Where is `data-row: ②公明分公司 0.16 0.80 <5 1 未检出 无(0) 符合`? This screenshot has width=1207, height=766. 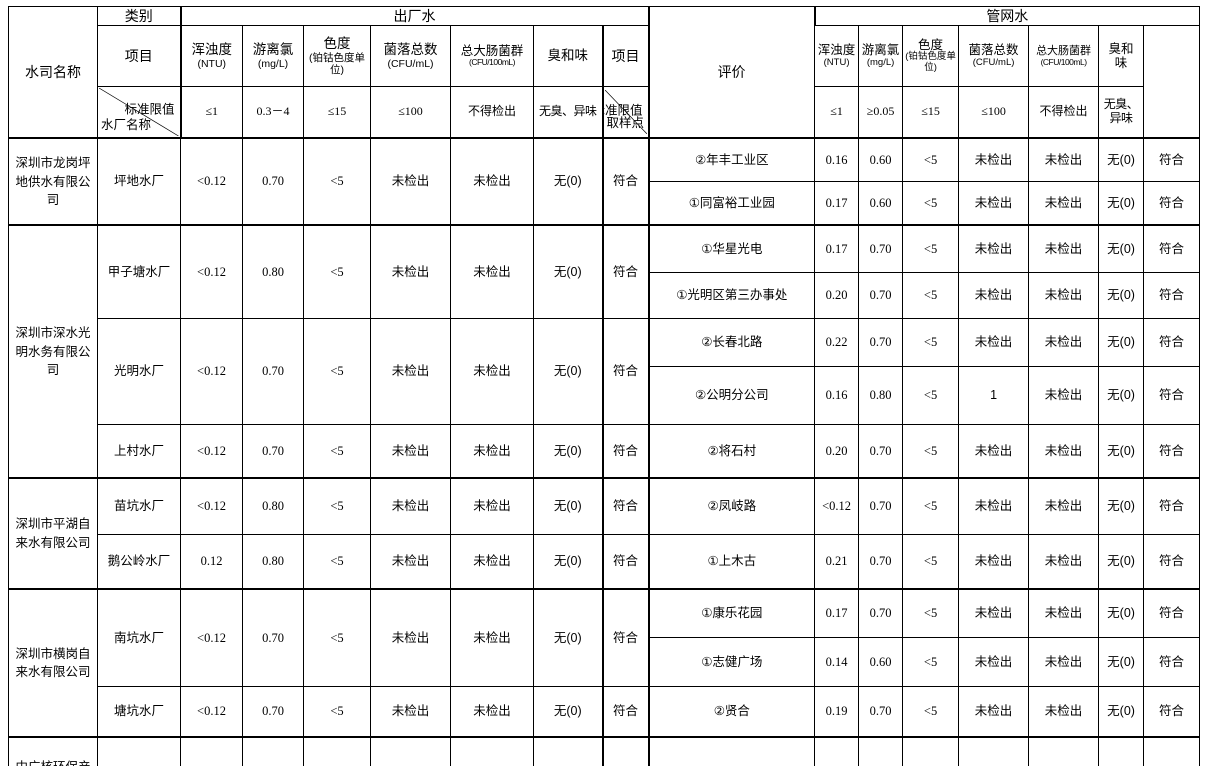 data-row: ②公明分公司 0.16 0.80 <5 1 未检出 无(0) 符合 is located at coordinates (605, 396).